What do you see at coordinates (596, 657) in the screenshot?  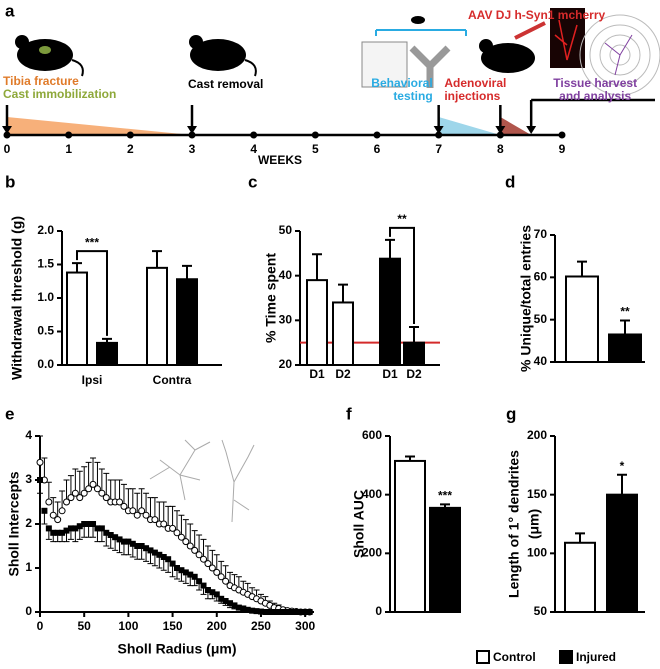 I see `legend-label: Injured` at bounding box center [596, 657].